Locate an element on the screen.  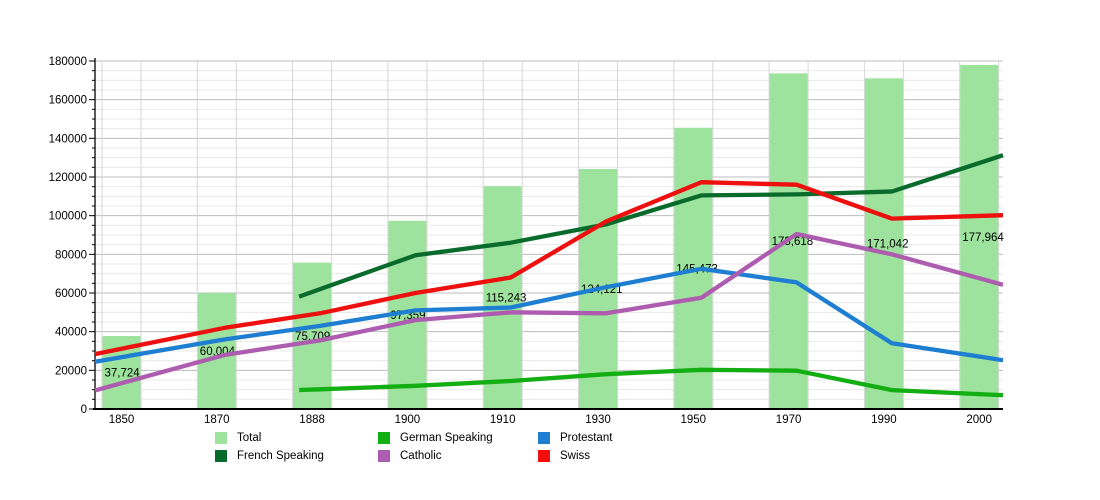
bar-1990 is located at coordinates (883, 244).